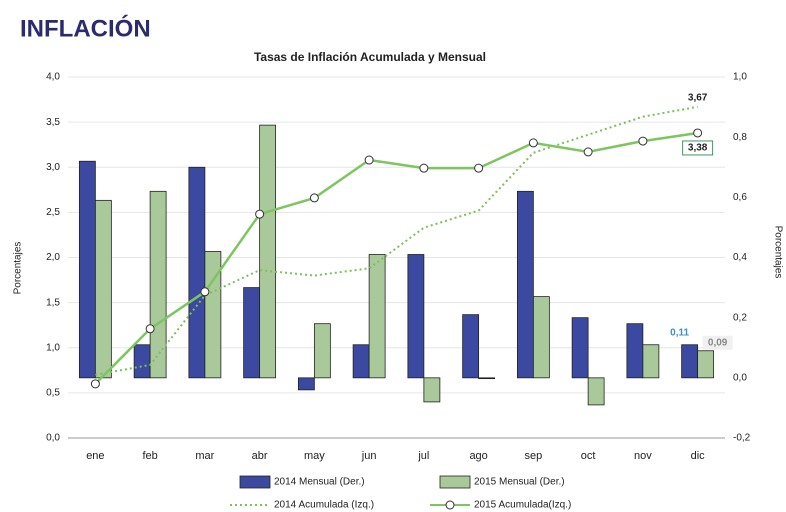 The image size is (786, 512). Describe the element at coordinates (740, 317) in the screenshot. I see `y2-tick-label: 0,2` at that location.